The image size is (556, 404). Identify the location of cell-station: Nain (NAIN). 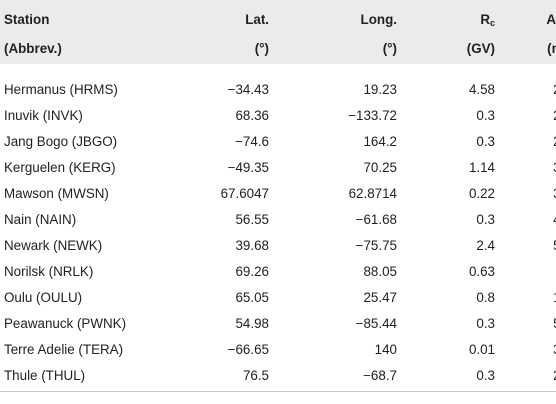
(40, 219).